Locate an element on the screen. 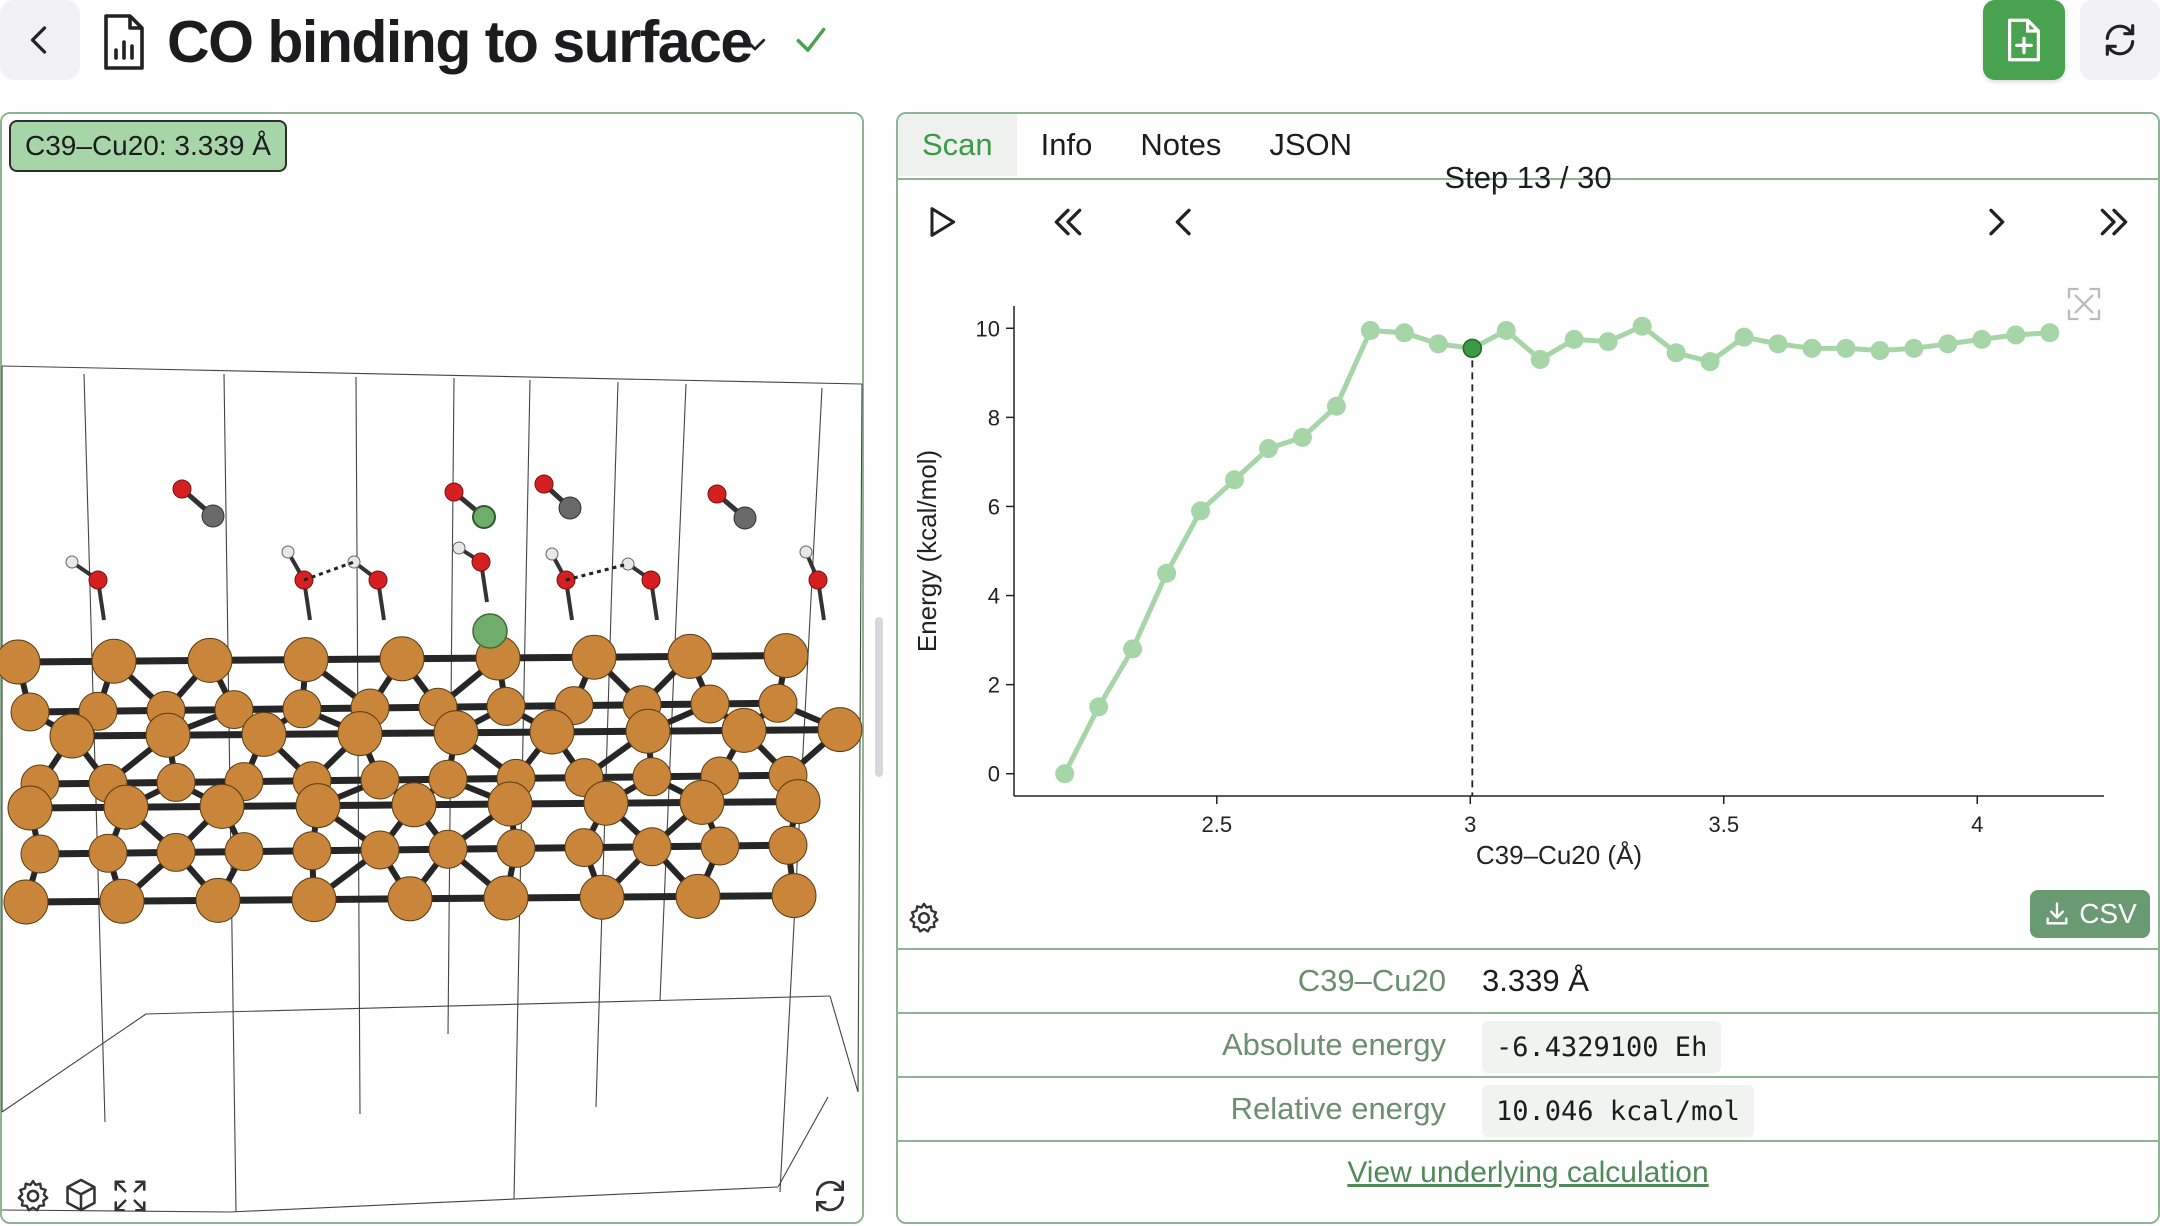 The image size is (2160, 1226). adsorbates is located at coordinates (446, 547).